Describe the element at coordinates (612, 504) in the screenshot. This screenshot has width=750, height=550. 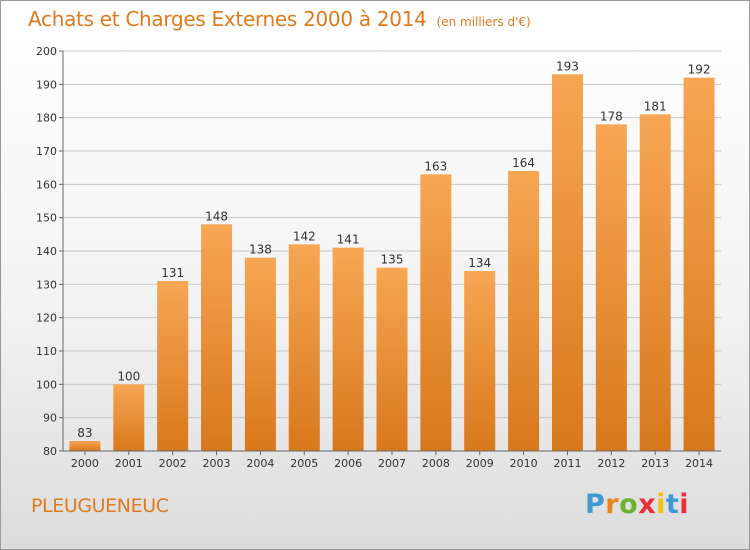
I see `logo-letter: r` at that location.